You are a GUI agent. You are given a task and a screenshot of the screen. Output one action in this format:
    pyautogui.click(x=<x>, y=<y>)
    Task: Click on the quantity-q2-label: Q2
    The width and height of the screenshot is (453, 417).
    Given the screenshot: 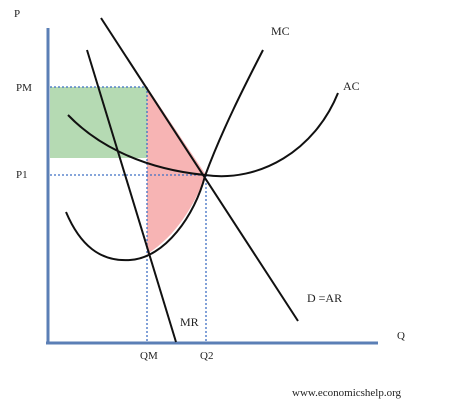 What is the action you would take?
    pyautogui.click(x=206, y=356)
    